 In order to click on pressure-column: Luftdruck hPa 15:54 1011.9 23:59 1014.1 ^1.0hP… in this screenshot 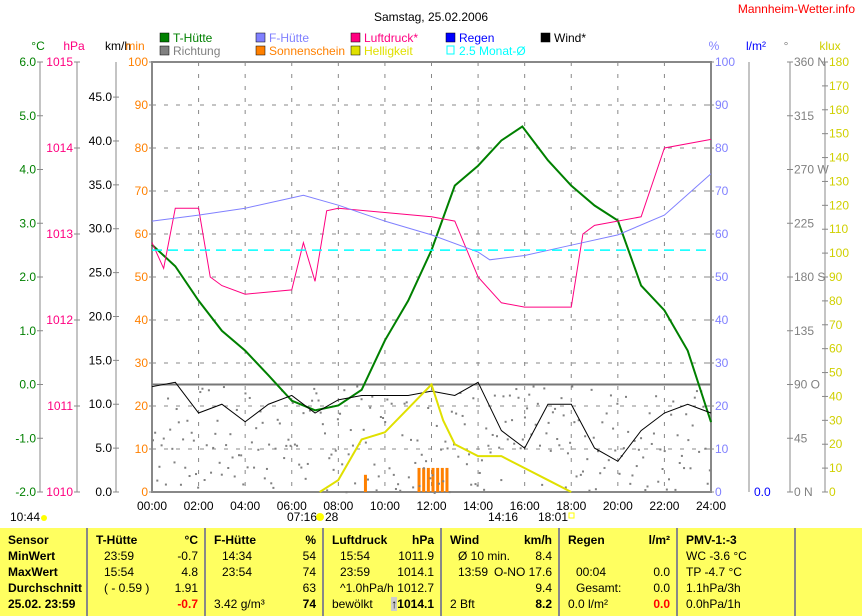, I will do `click(383, 572)`.